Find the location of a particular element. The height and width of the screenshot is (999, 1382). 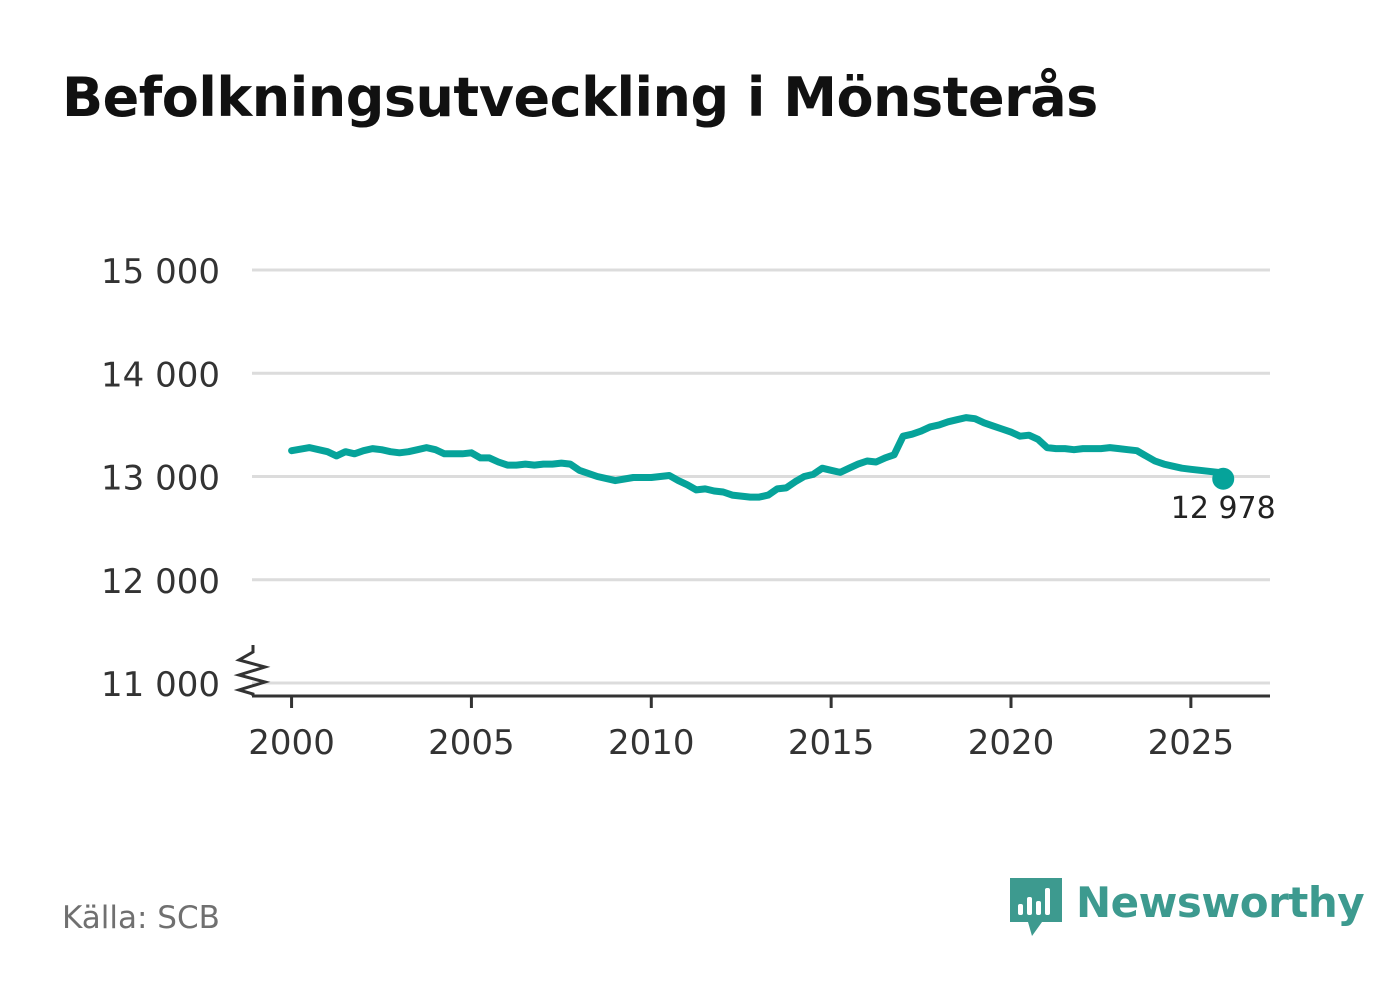

x-tick-label: 2020 is located at coordinates (1011, 743).